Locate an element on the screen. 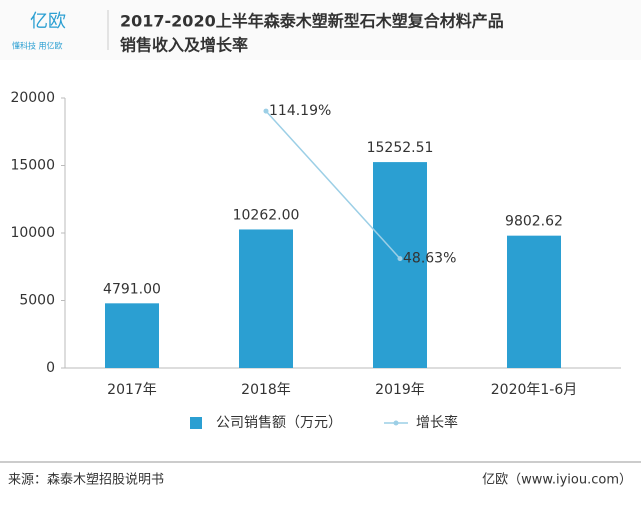  chart-title: 销售收入及增长率 is located at coordinates (184, 45).